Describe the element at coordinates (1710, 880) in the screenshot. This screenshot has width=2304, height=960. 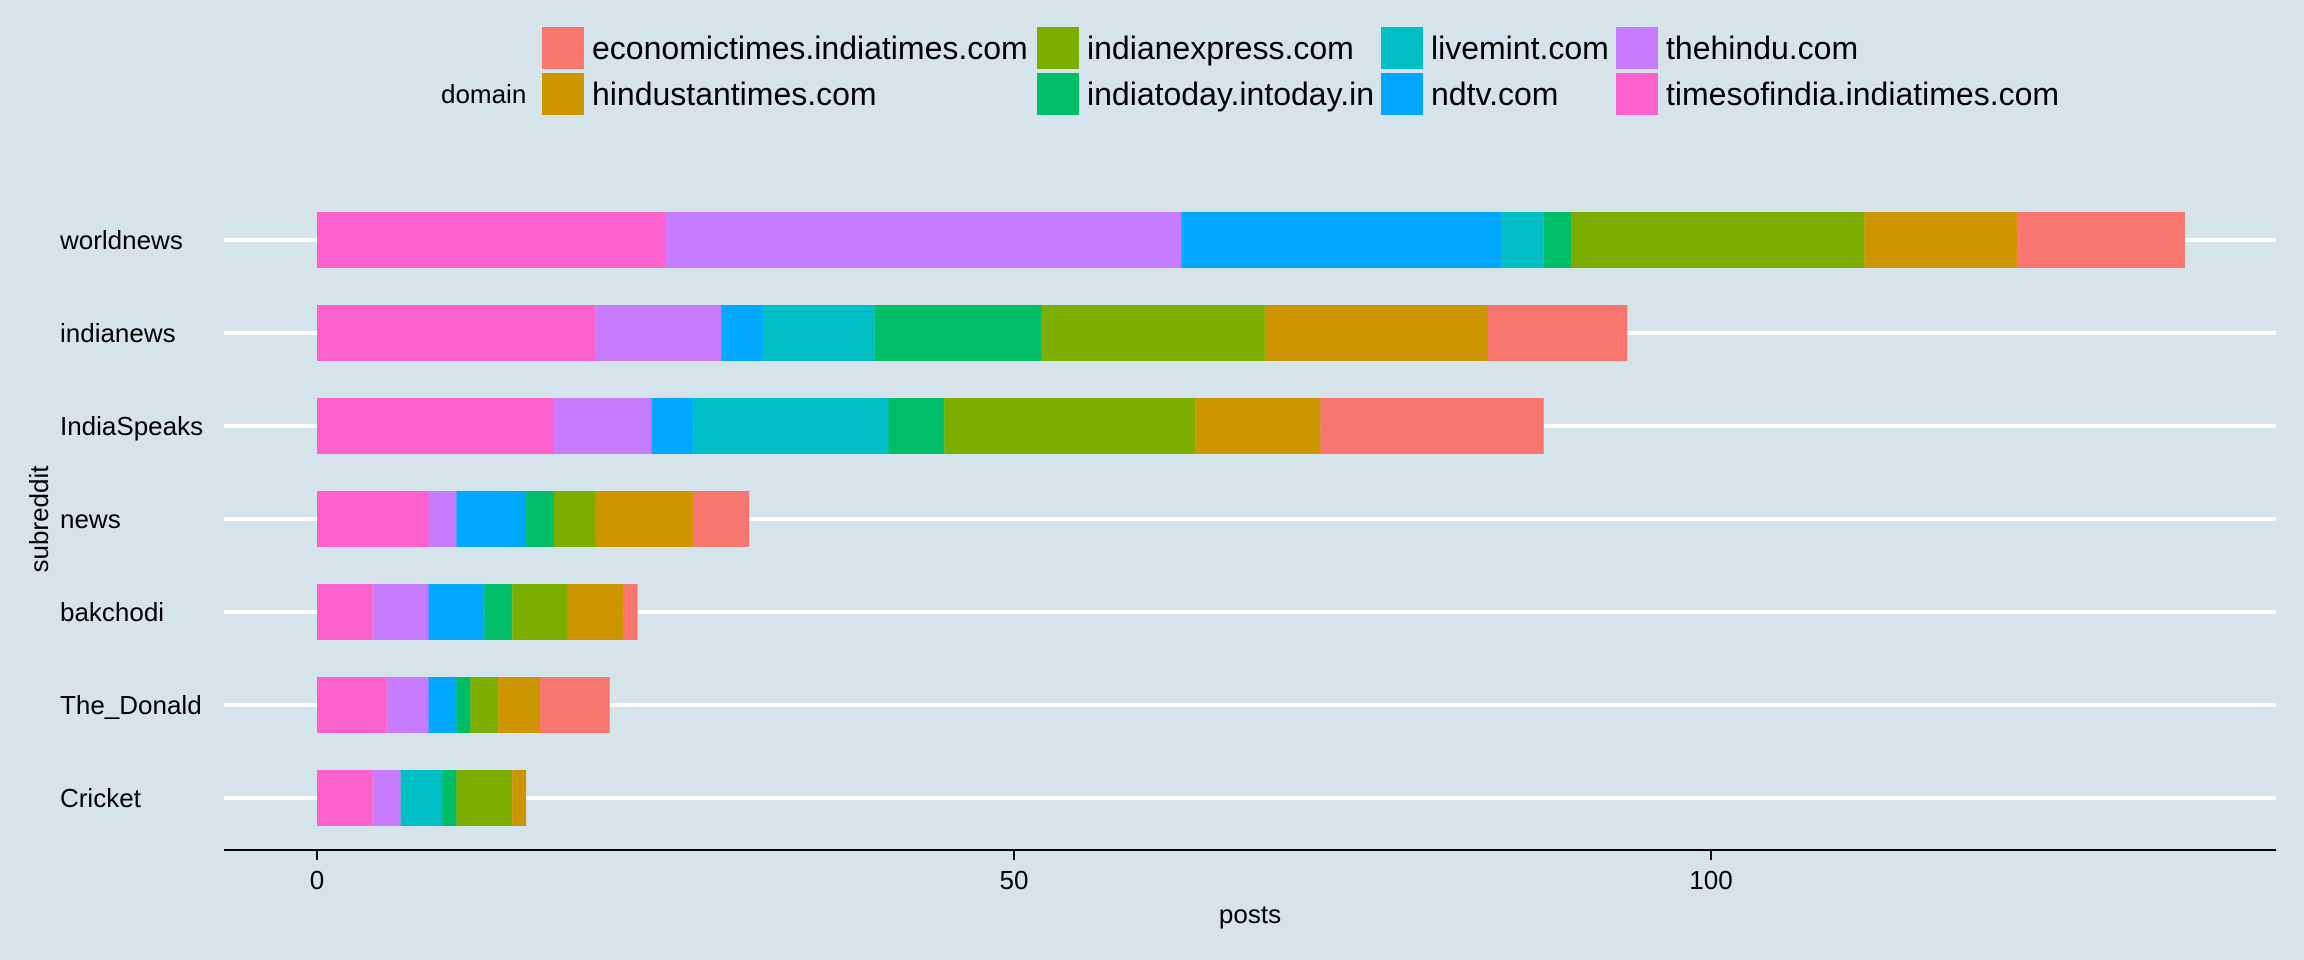
I see `x-tick-label-100: 100` at that location.